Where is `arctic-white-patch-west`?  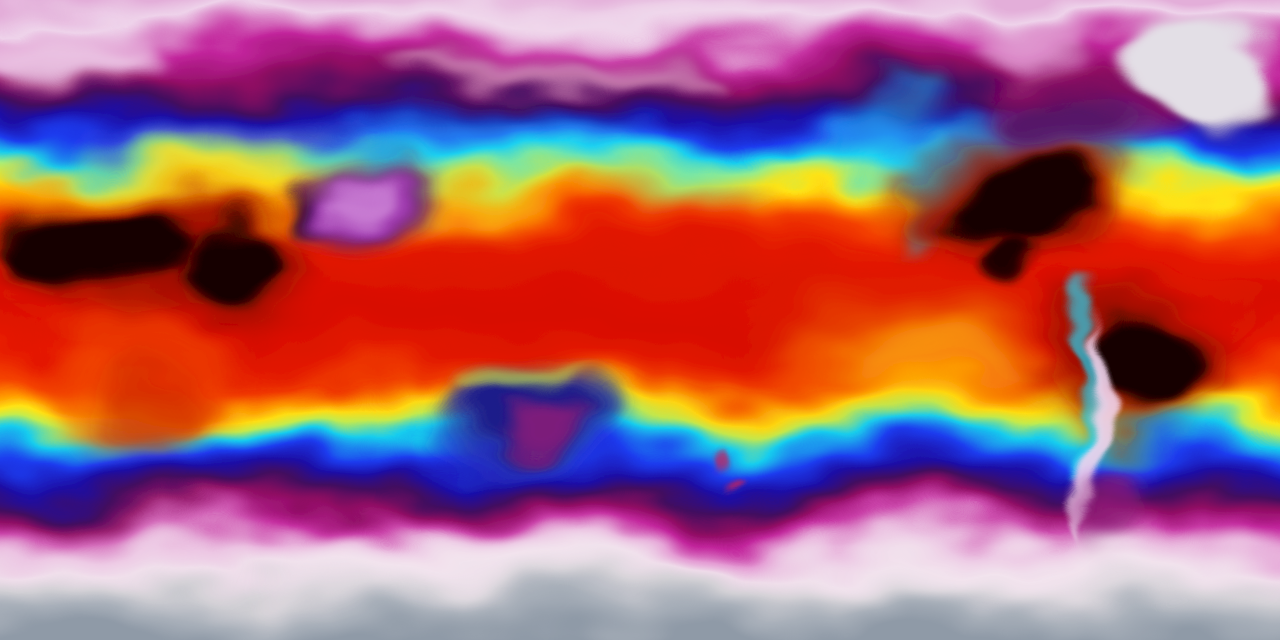
arctic-white-patch-west is located at coordinates (76, 52).